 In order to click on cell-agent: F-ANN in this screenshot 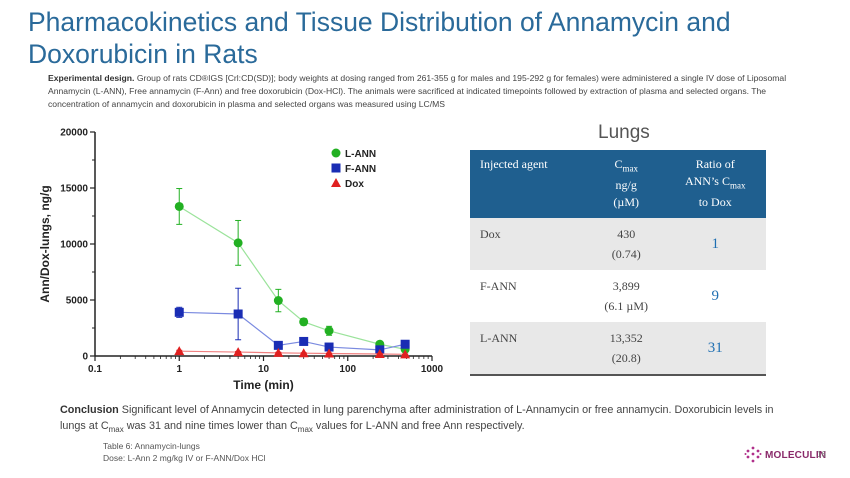, I will do `click(498, 286)`.